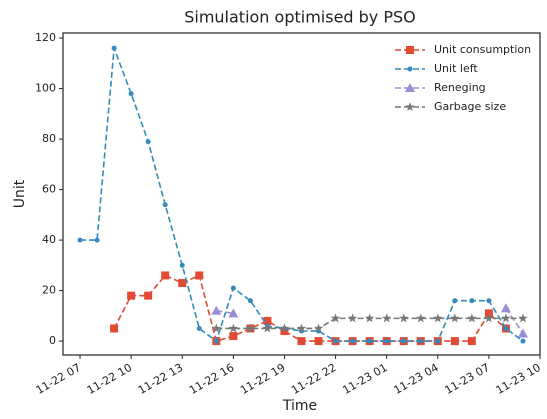 The image size is (547, 419). What do you see at coordinates (518, 379) in the screenshot?
I see `x-tick-label: 11-23 10` at bounding box center [518, 379].